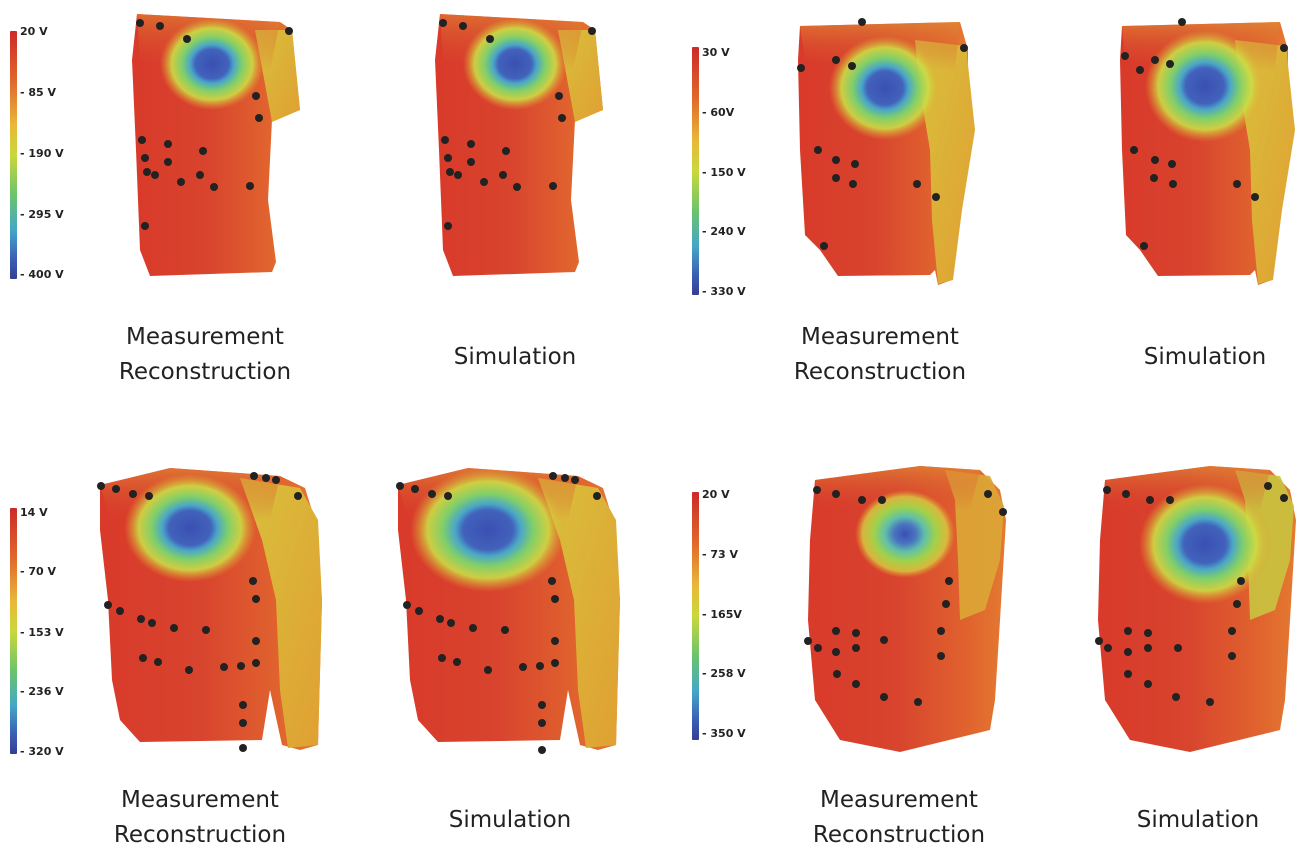  What do you see at coordinates (724, 733) in the screenshot?
I see `colorbar-label-min: - 350 V` at bounding box center [724, 733].